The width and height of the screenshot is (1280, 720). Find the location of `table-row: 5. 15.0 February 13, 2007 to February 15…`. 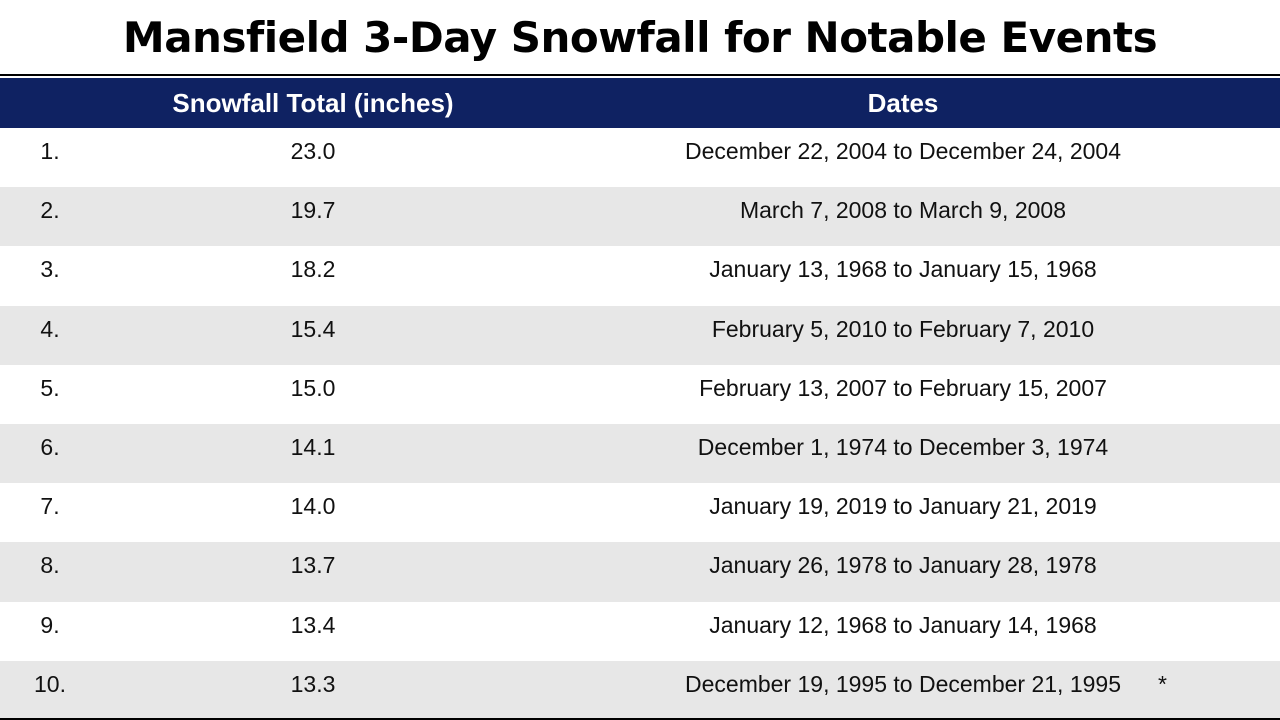

table-row: 5. 15.0 February 13, 2007 to February 15… is located at coordinates (640, 394).